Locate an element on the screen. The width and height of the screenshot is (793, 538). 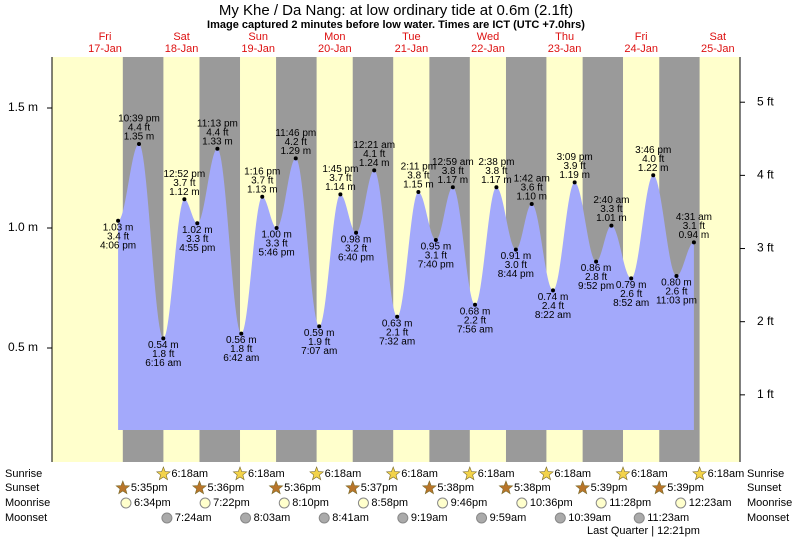
tide-label: 3.3 ft is located at coordinates (611, 209).